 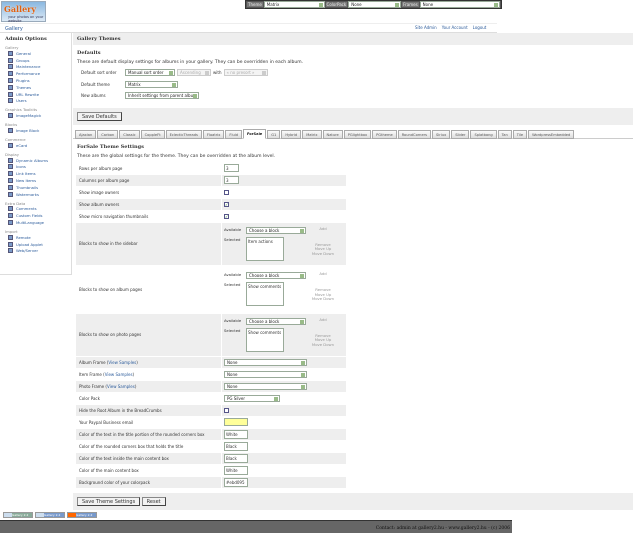 What do you see at coordinates (479, 27) in the screenshot?
I see `logout-link: Logout` at bounding box center [479, 27].